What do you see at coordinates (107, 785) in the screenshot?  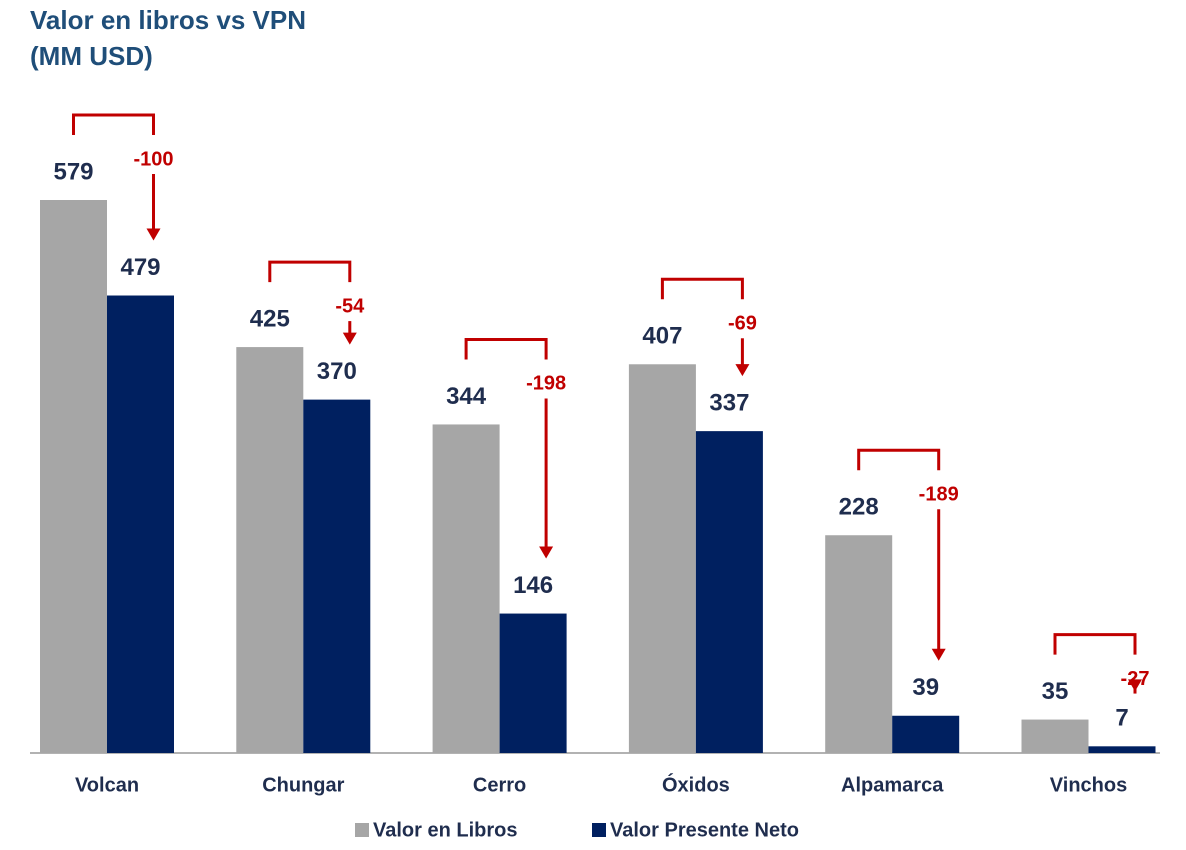 I see `x-tick-label: Volcan` at bounding box center [107, 785].